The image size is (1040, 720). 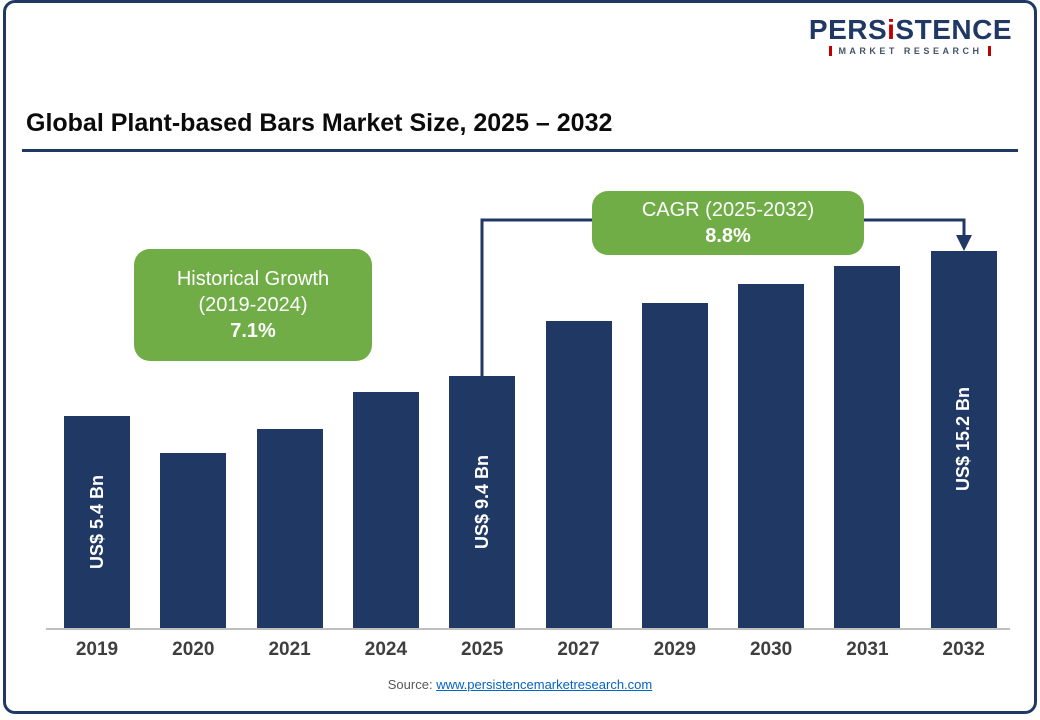 I want to click on bar-value-label-2032: US$ 15.2 Bn, so click(x=963, y=439).